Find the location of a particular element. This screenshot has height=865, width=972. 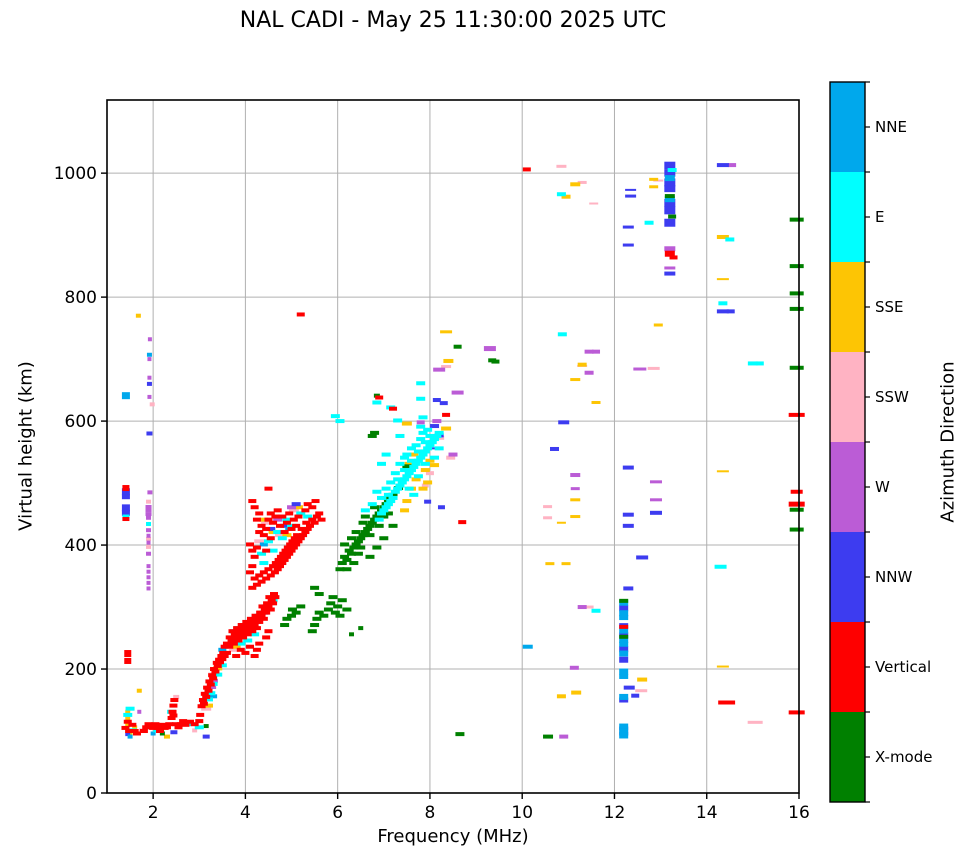

colorbar-tick-label: SSE is located at coordinates (889, 307).